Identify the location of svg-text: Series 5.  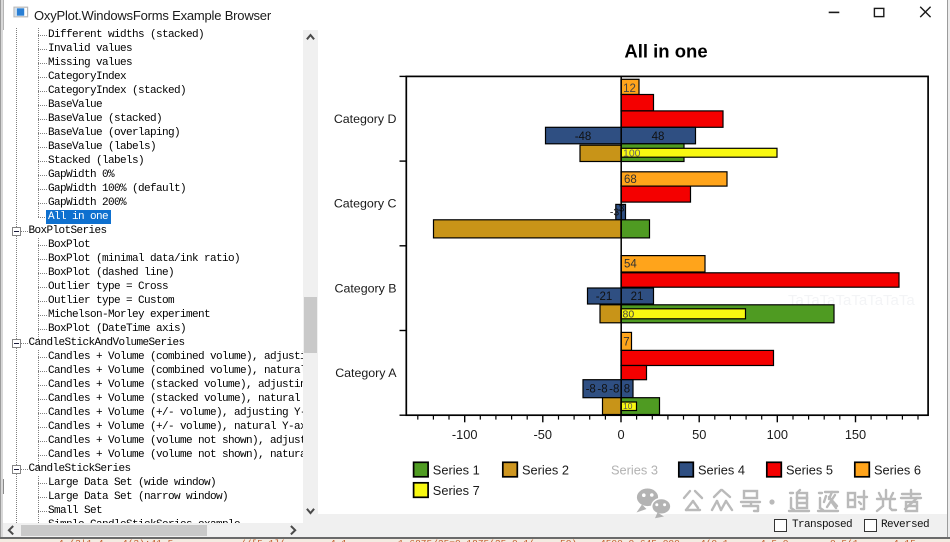
(809, 469).